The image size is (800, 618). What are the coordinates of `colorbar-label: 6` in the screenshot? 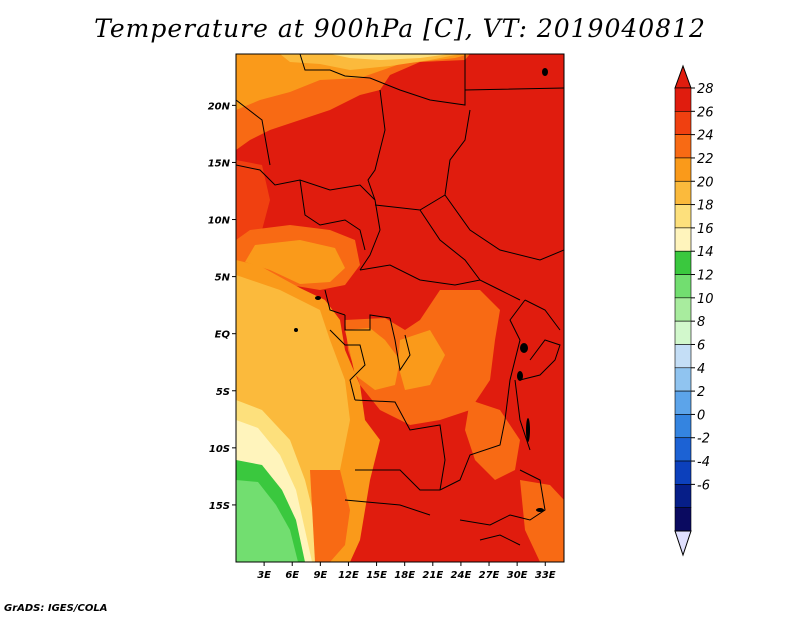 It's located at (701, 345).